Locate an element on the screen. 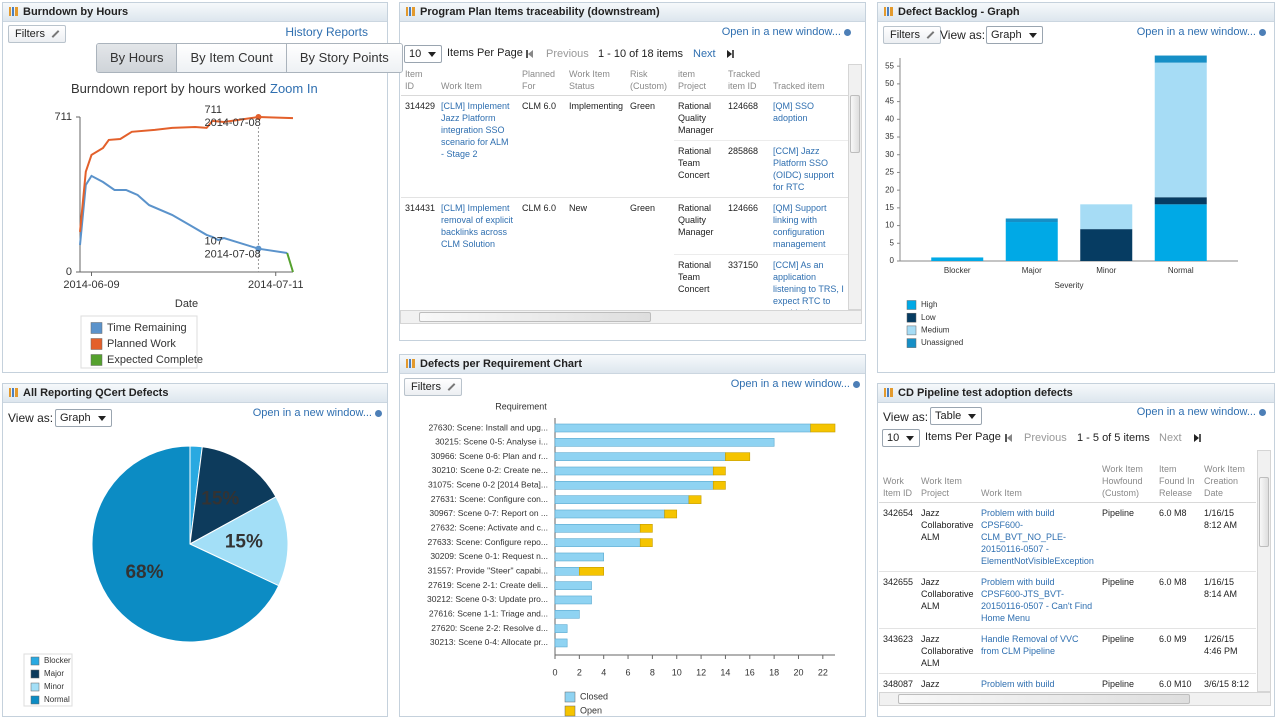 The width and height of the screenshot is (1280, 720). widget-header: CD Pipeline test adoption defects is located at coordinates (1076, 393).